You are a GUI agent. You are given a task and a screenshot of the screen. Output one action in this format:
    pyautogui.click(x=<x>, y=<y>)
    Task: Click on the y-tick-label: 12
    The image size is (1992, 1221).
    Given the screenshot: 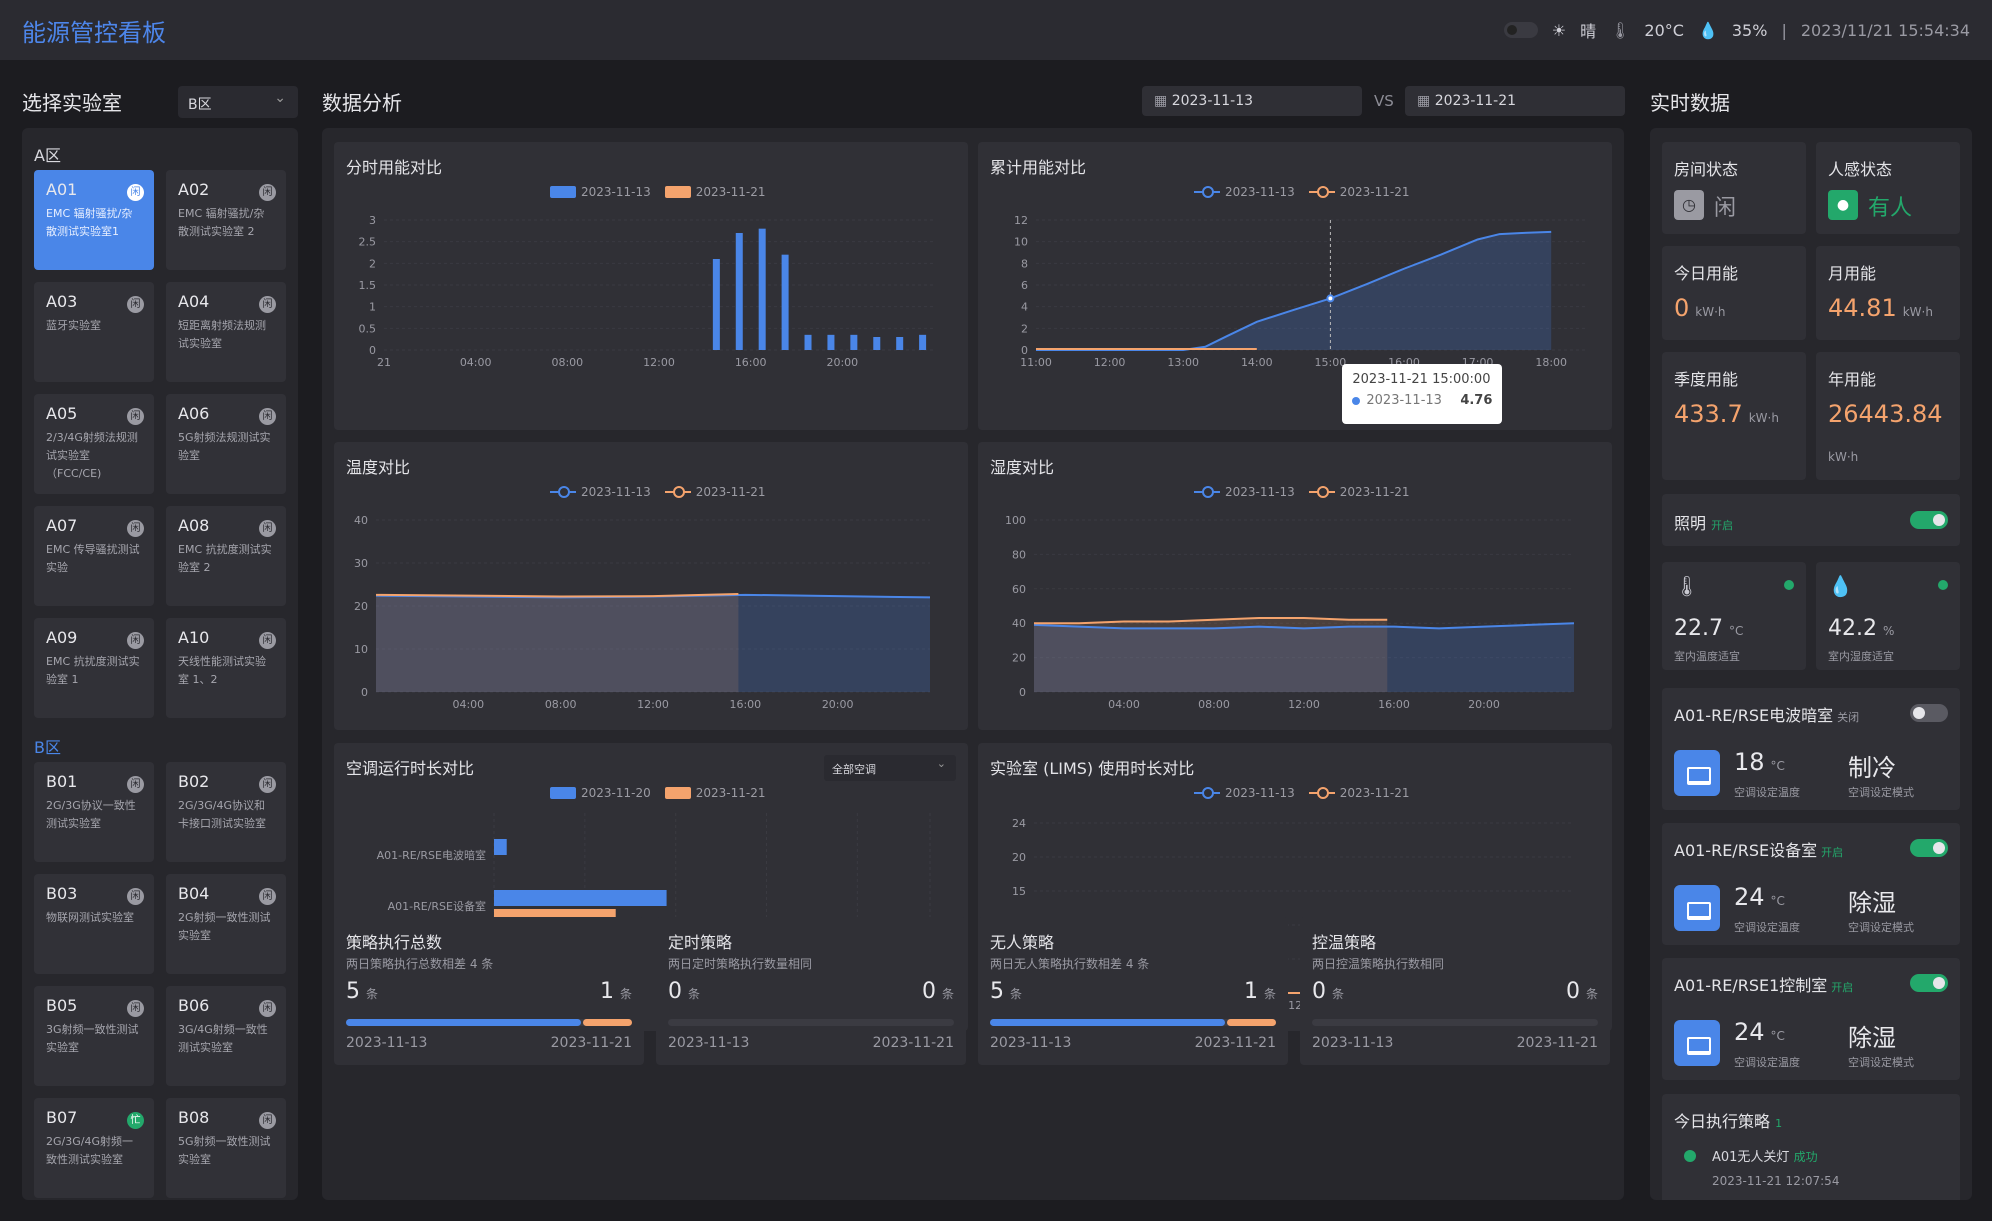 What is the action you would take?
    pyautogui.click(x=1021, y=220)
    